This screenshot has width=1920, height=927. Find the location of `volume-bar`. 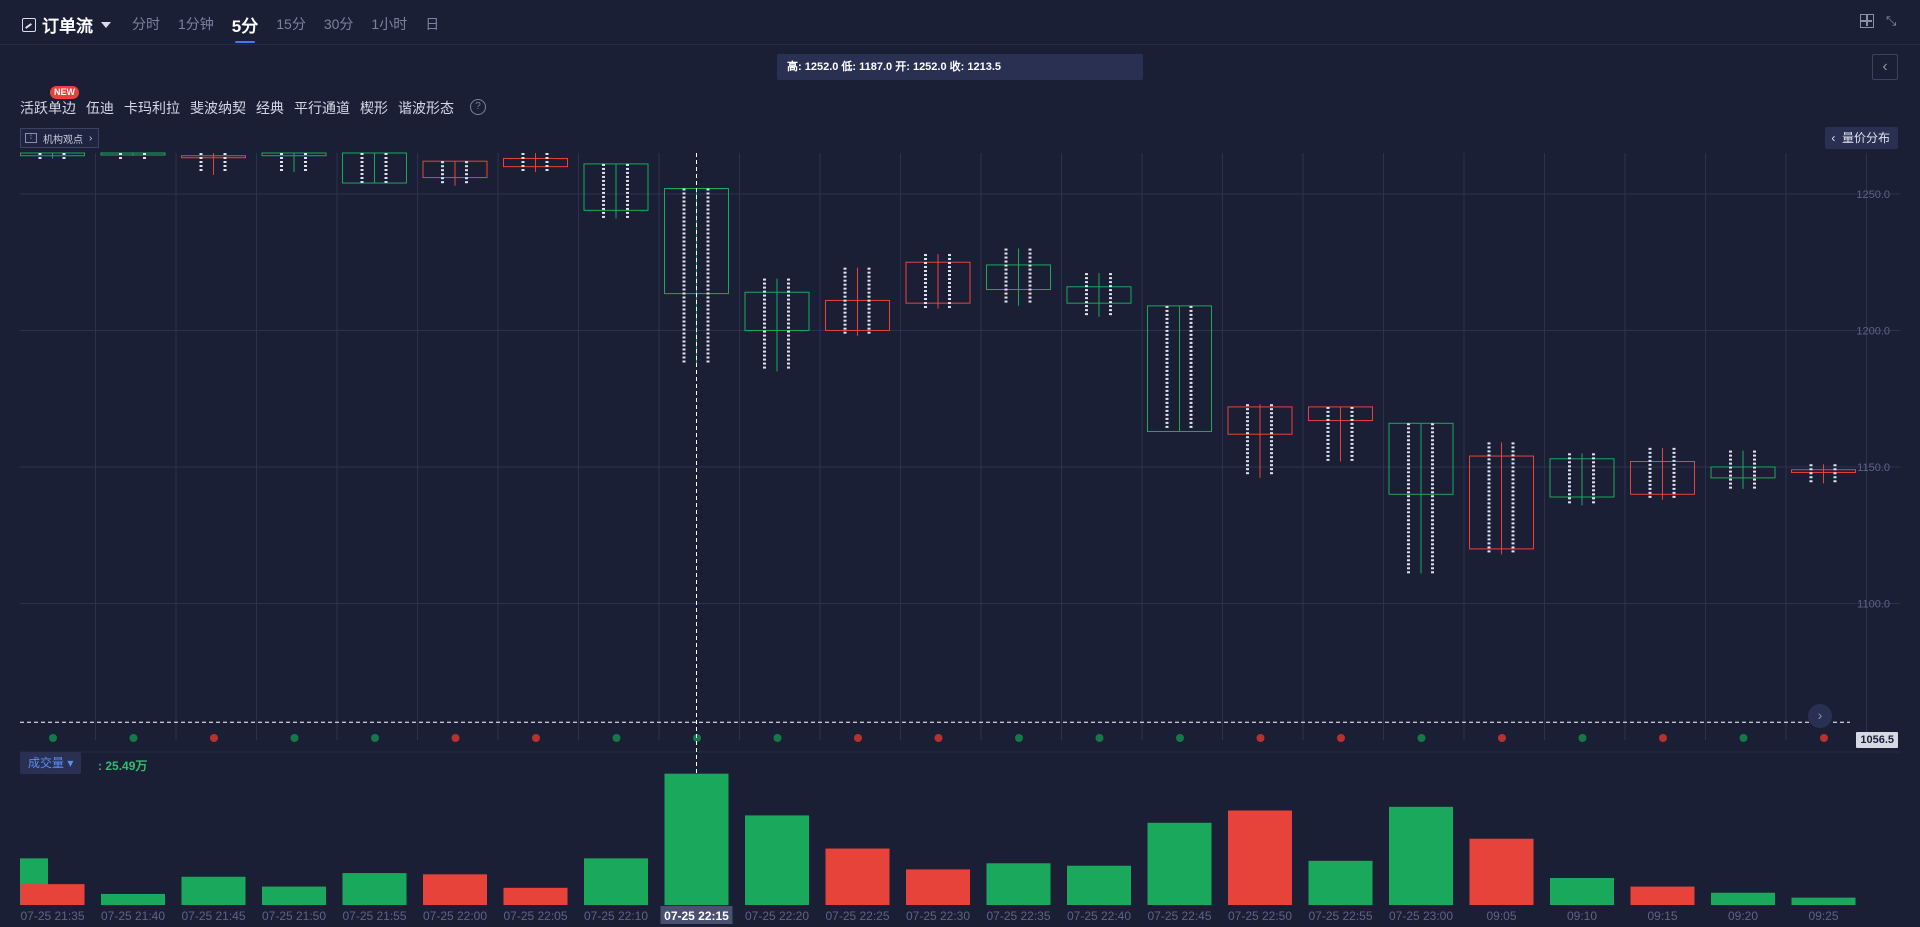

volume-bar is located at coordinates (294, 895).